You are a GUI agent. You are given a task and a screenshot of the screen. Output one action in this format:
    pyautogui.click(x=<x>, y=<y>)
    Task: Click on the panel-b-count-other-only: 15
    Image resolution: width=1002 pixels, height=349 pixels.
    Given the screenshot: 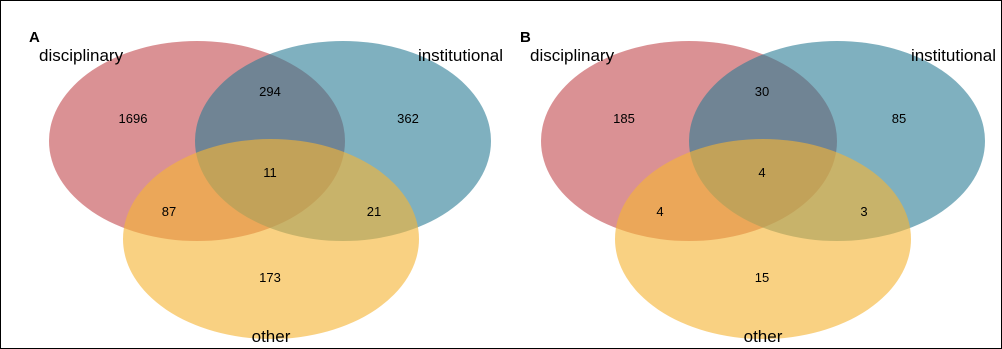 What is the action you would take?
    pyautogui.click(x=762, y=277)
    